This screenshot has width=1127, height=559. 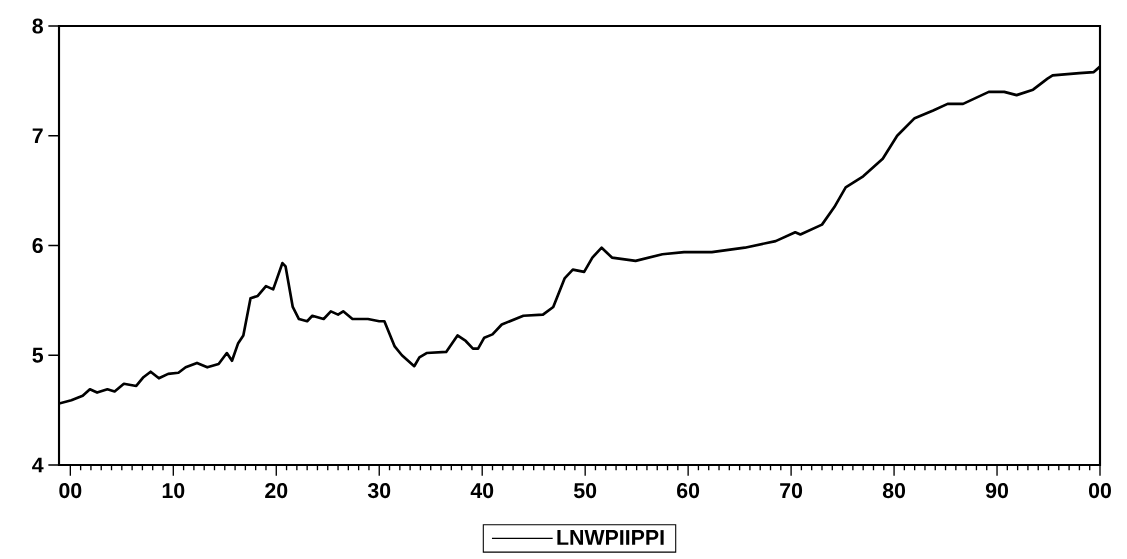 What do you see at coordinates (610, 537) in the screenshot?
I see `legend-label: LNWPIIPPI` at bounding box center [610, 537].